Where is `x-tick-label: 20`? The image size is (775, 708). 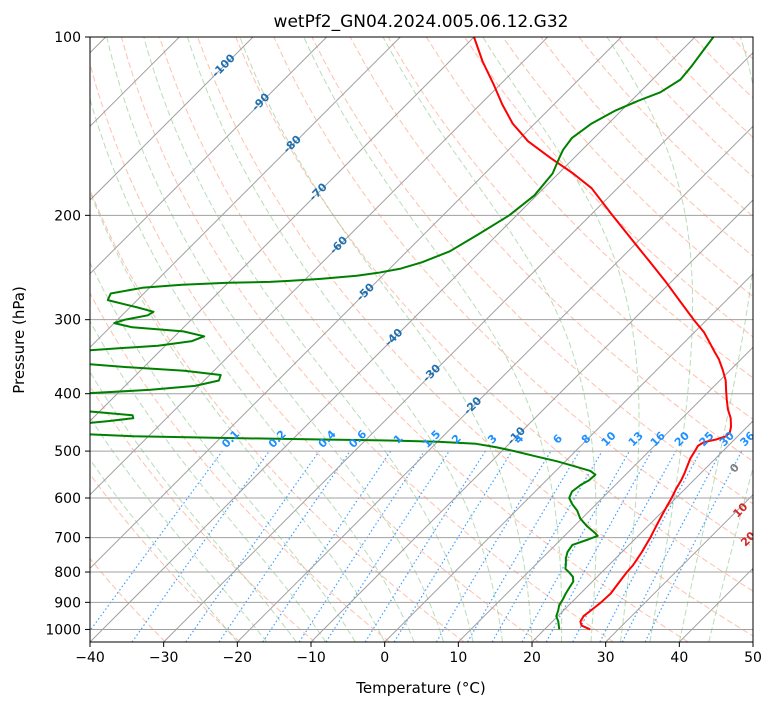 x-tick-label: 20 is located at coordinates (532, 658).